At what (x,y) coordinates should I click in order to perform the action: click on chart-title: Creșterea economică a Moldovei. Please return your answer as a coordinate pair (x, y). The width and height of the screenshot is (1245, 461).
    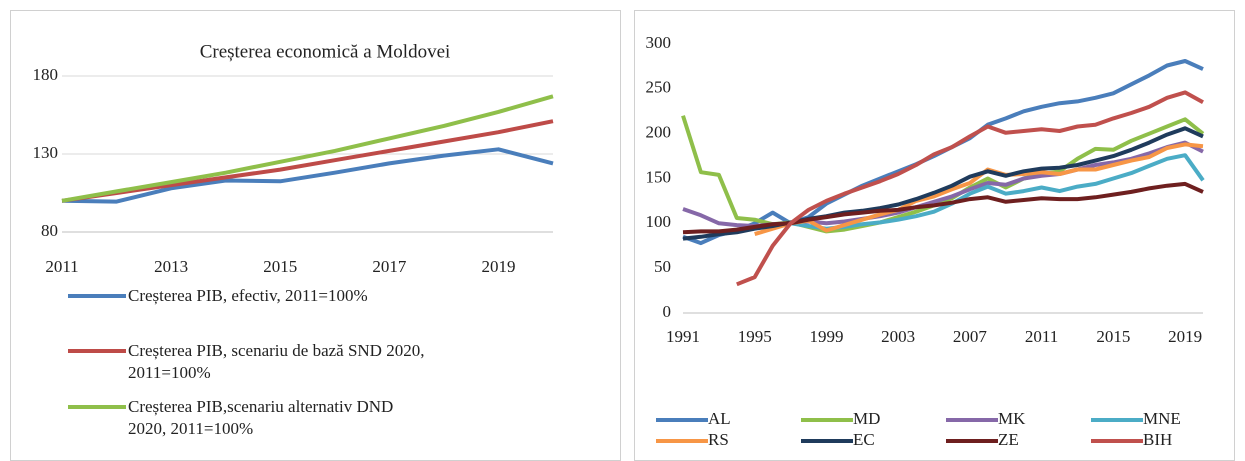
    Looking at the image, I should click on (325, 51).